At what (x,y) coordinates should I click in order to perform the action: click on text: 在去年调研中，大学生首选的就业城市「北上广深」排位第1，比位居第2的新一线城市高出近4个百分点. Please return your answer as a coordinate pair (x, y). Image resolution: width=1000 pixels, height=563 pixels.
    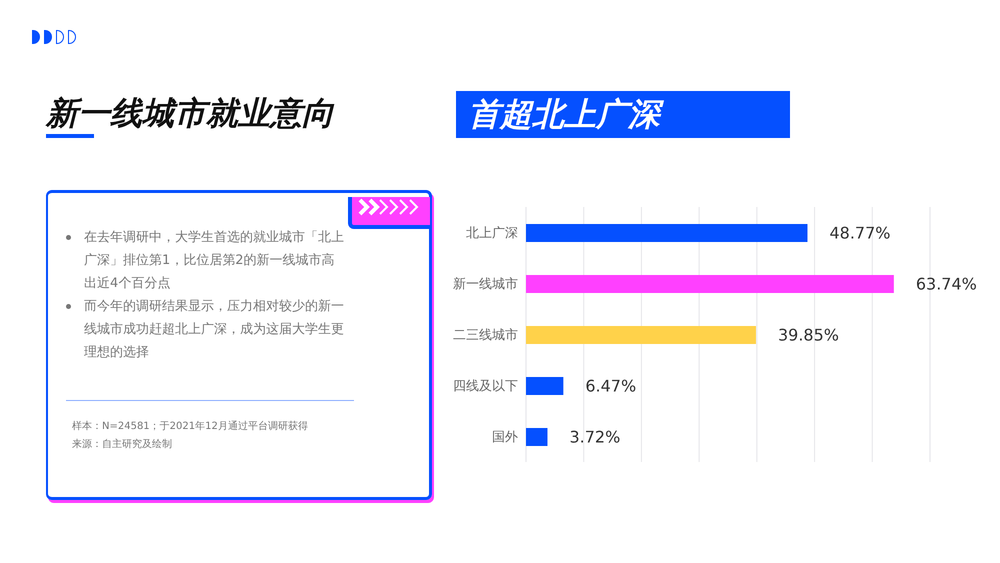
    Looking at the image, I should click on (214, 261).